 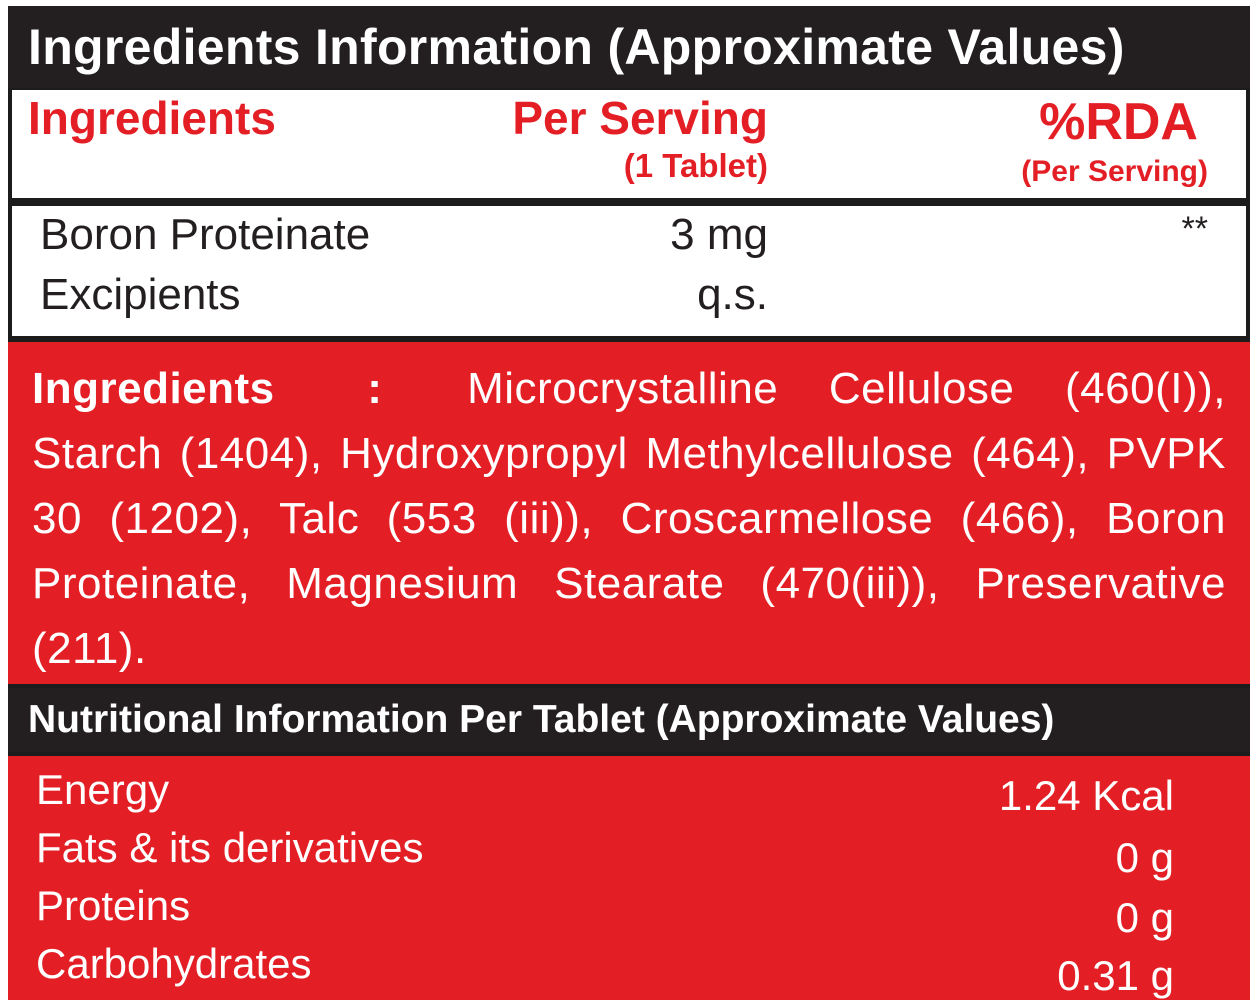 I want to click on row-amount: 3 mg, so click(x=719, y=234).